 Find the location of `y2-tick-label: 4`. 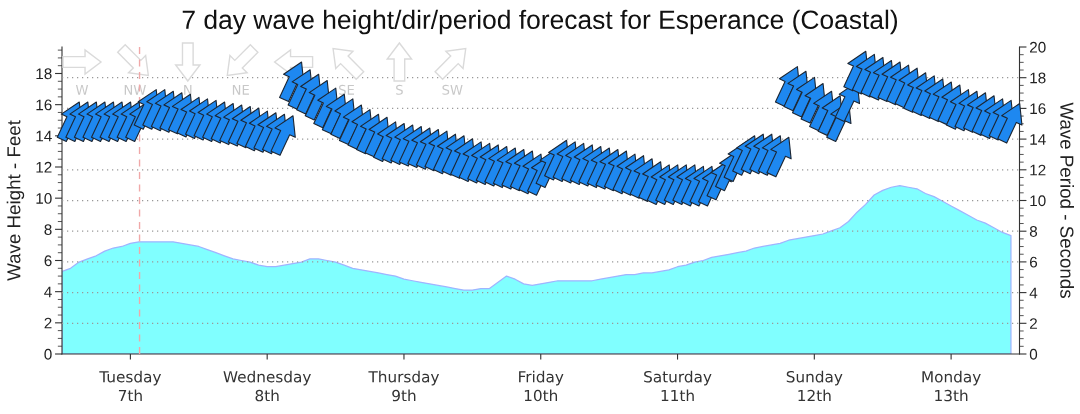

y2-tick-label: 4 is located at coordinates (1033, 293).